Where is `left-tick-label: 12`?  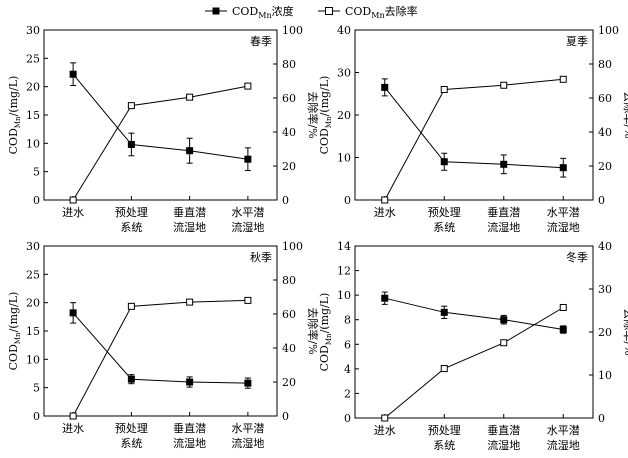
left-tick-label: 12 is located at coordinates (344, 271).